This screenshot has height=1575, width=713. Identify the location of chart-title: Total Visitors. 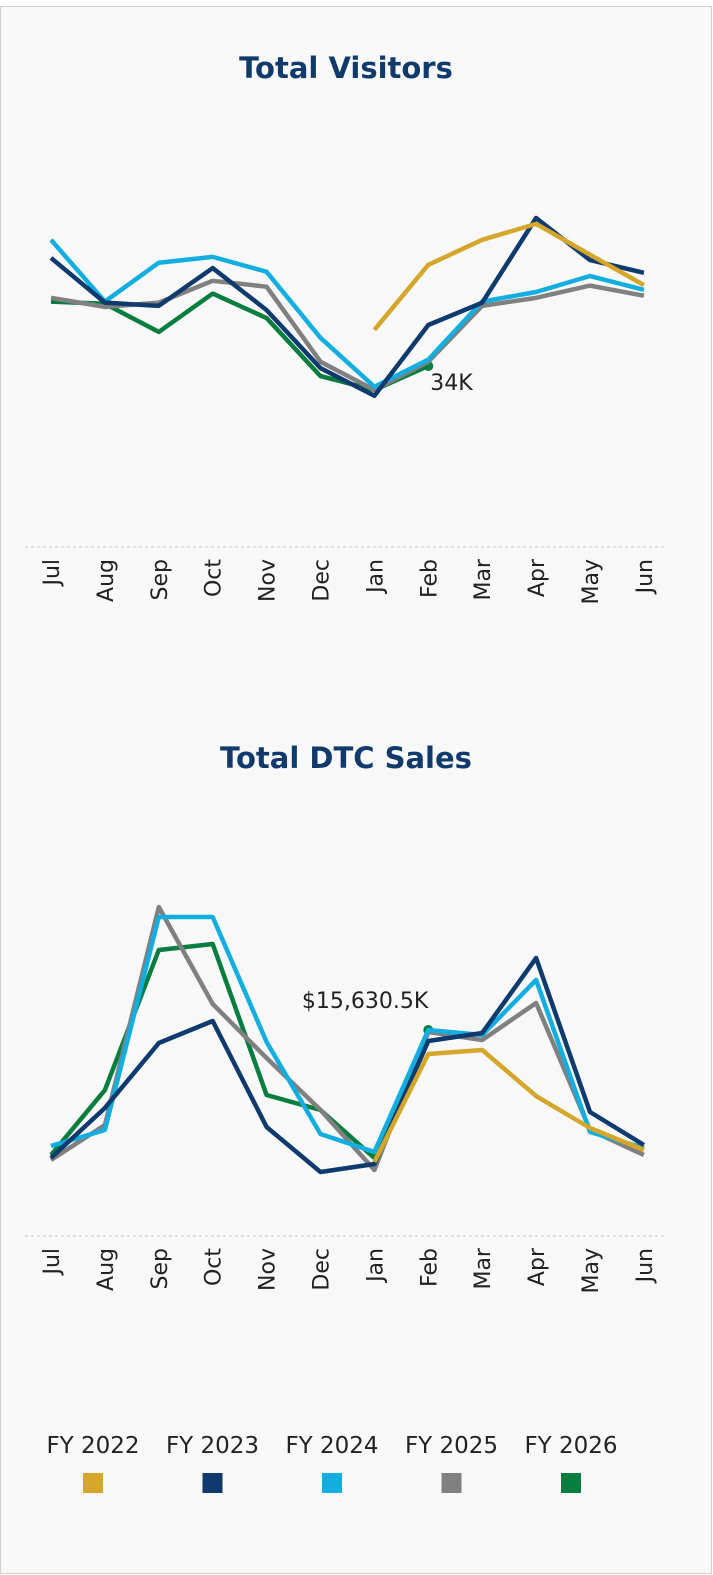
(346, 68).